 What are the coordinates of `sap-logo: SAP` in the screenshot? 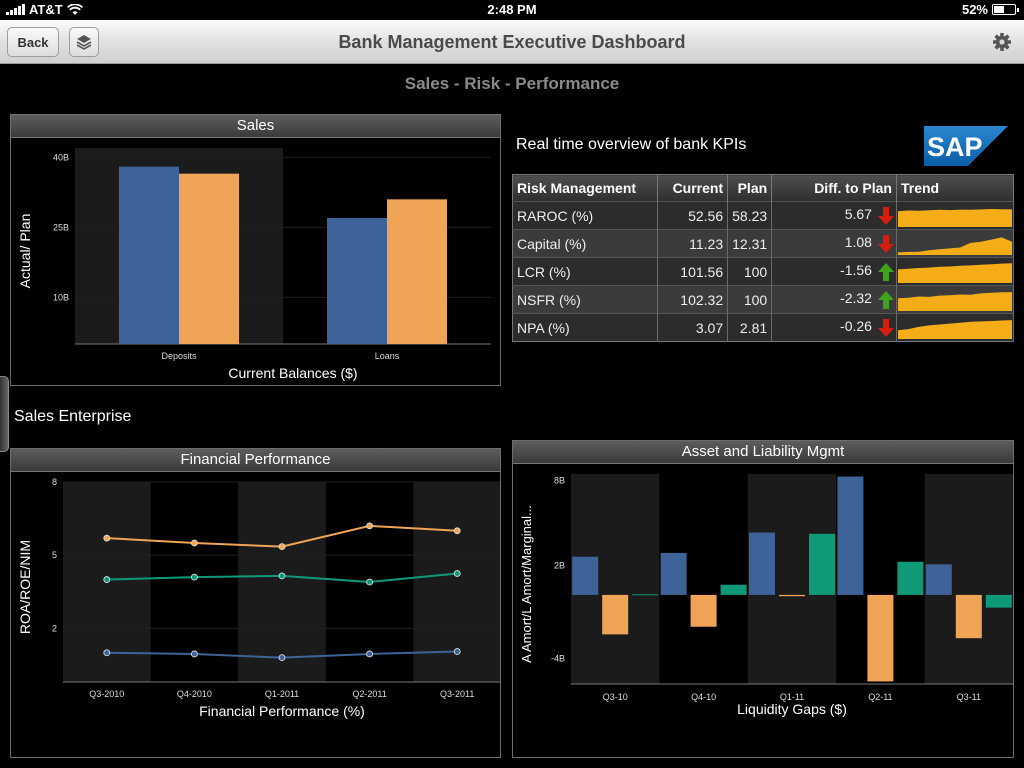 It's located at (966, 146).